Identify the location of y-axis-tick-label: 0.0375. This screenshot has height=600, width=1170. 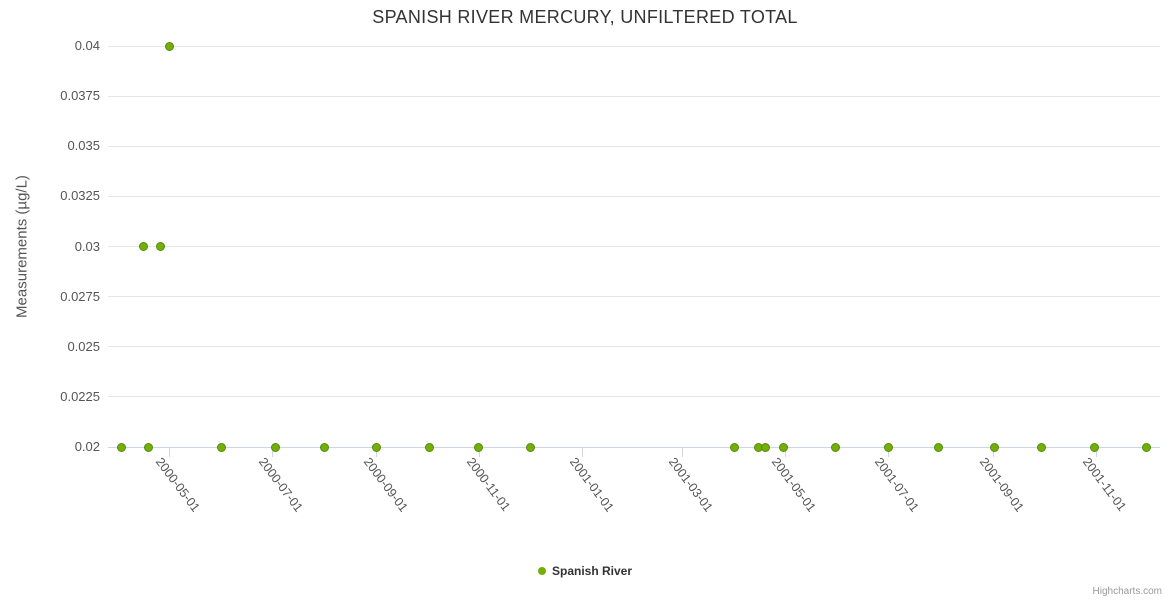
(80, 96).